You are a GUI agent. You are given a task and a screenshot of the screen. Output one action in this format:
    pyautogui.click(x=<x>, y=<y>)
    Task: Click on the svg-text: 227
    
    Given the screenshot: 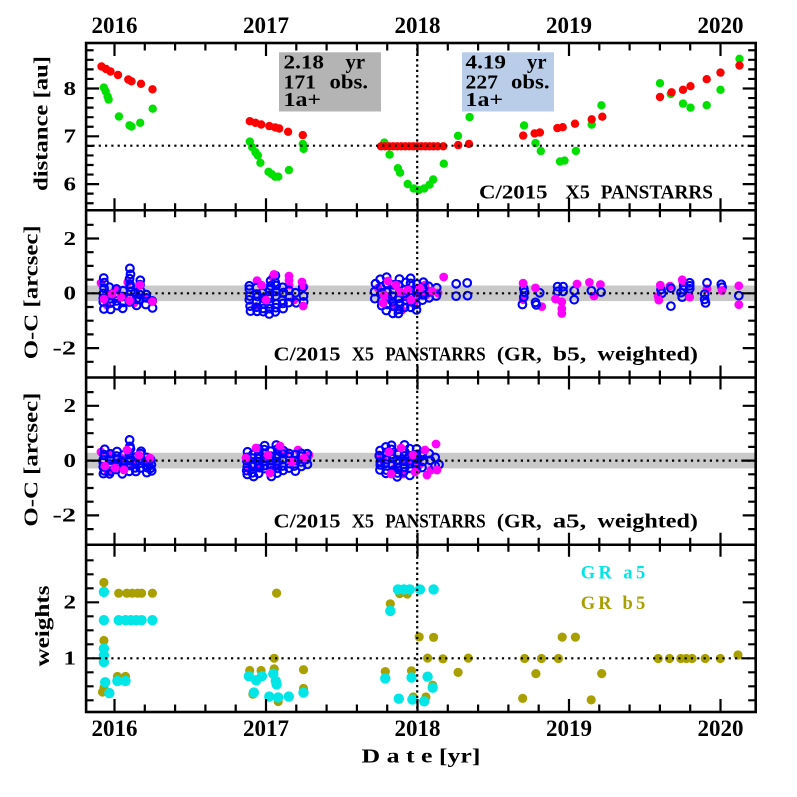 What is the action you would take?
    pyautogui.click(x=482, y=83)
    